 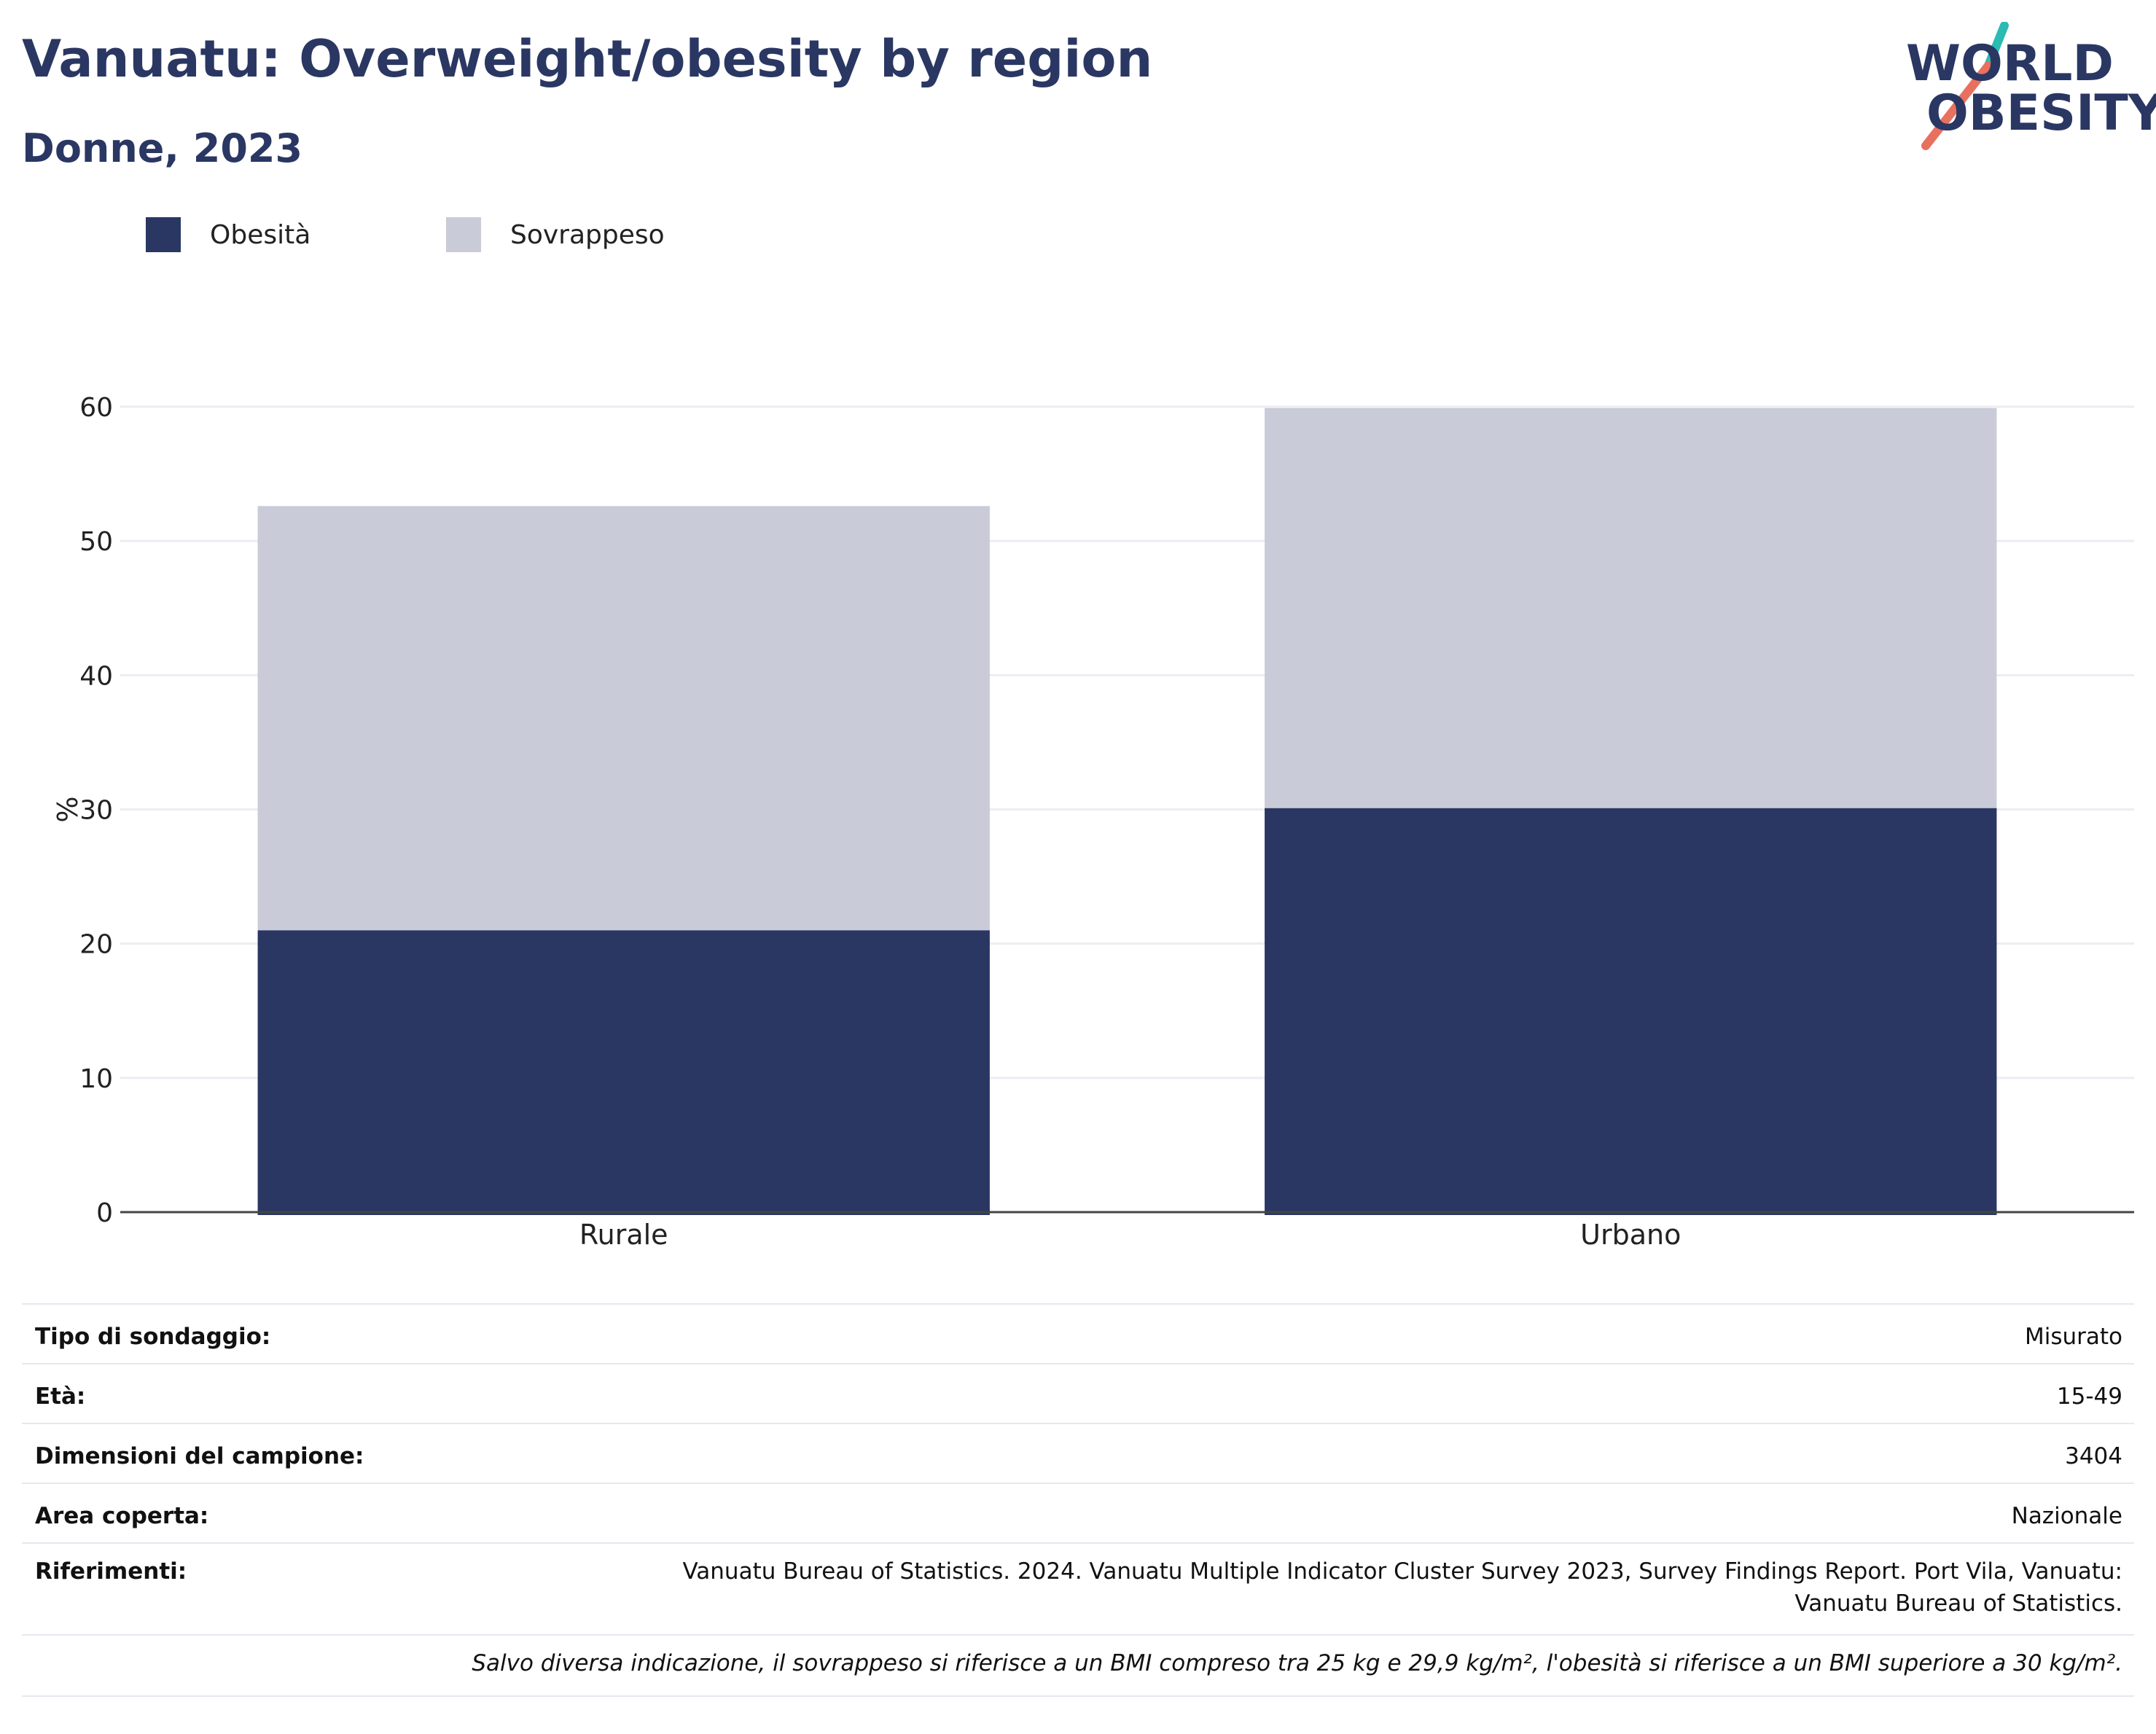 What do you see at coordinates (1078, 1512) in the screenshot?
I see `info-row-area: Area coperta: Nazionale` at bounding box center [1078, 1512].